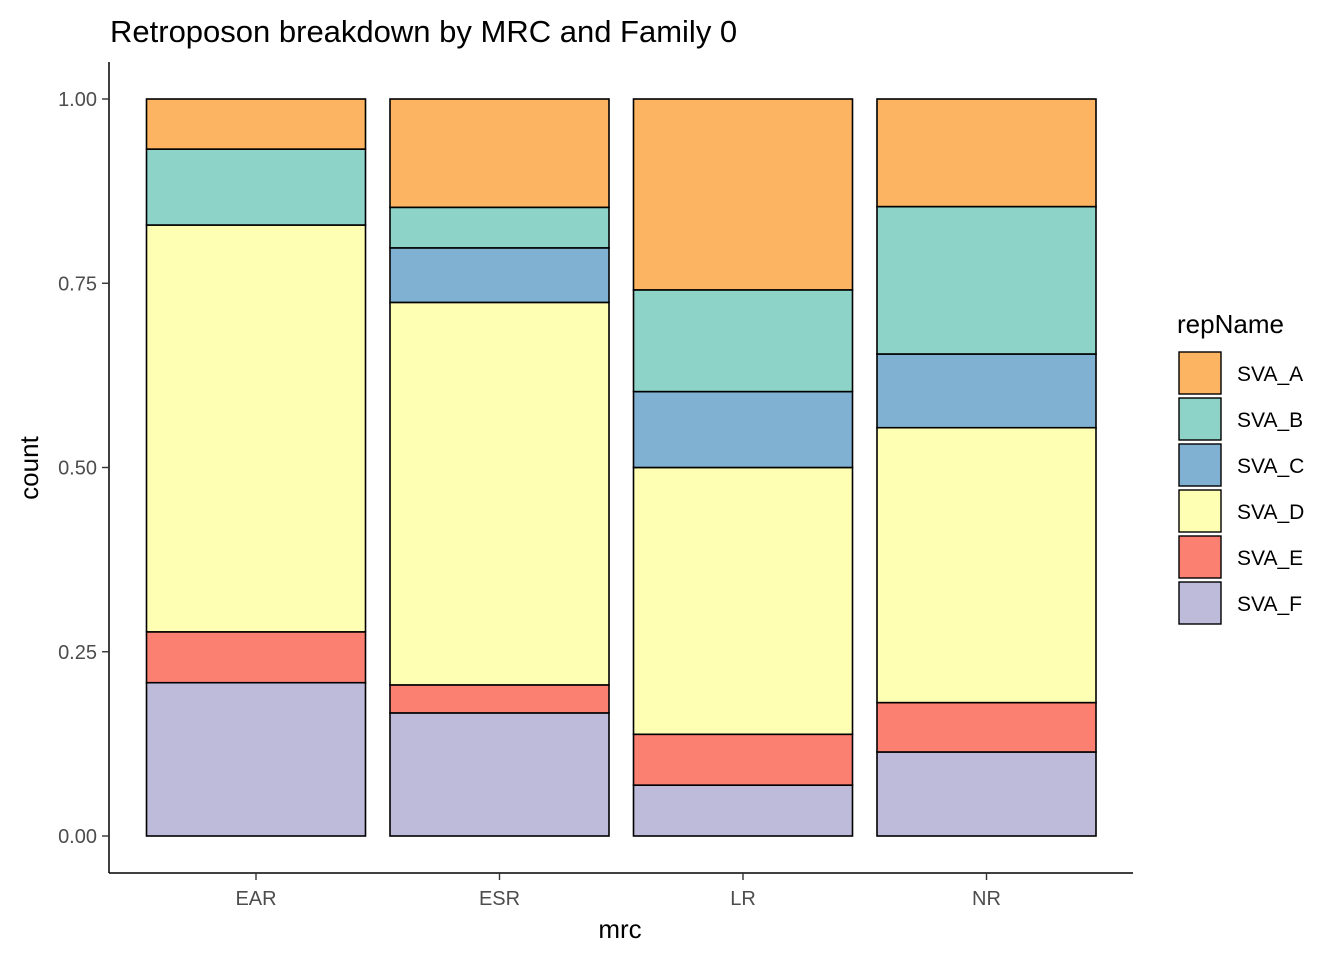 This screenshot has height=960, width=1344. What do you see at coordinates (256, 124) in the screenshot?
I see `bar-segment-ear-sva_a` at bounding box center [256, 124].